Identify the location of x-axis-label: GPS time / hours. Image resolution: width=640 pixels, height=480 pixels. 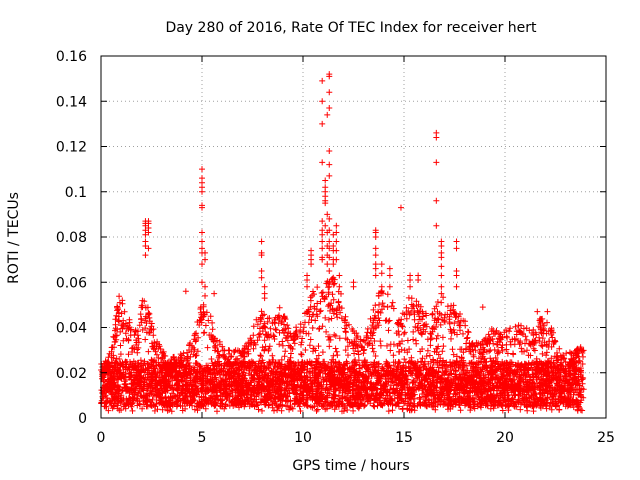
(350, 466).